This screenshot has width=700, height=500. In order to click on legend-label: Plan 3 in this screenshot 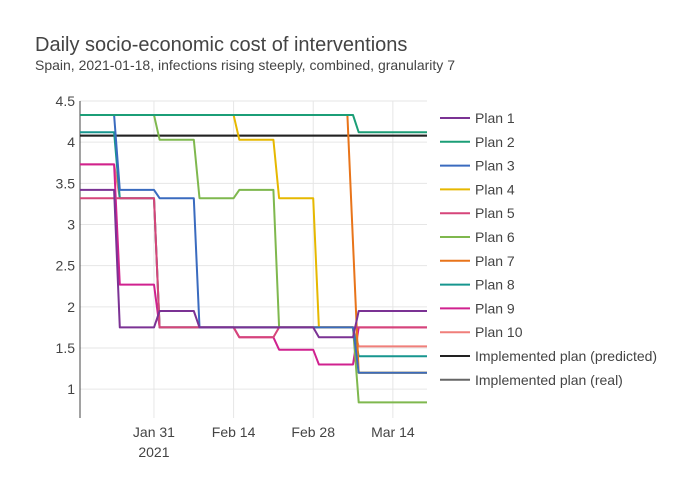, I will do `click(495, 166)`.